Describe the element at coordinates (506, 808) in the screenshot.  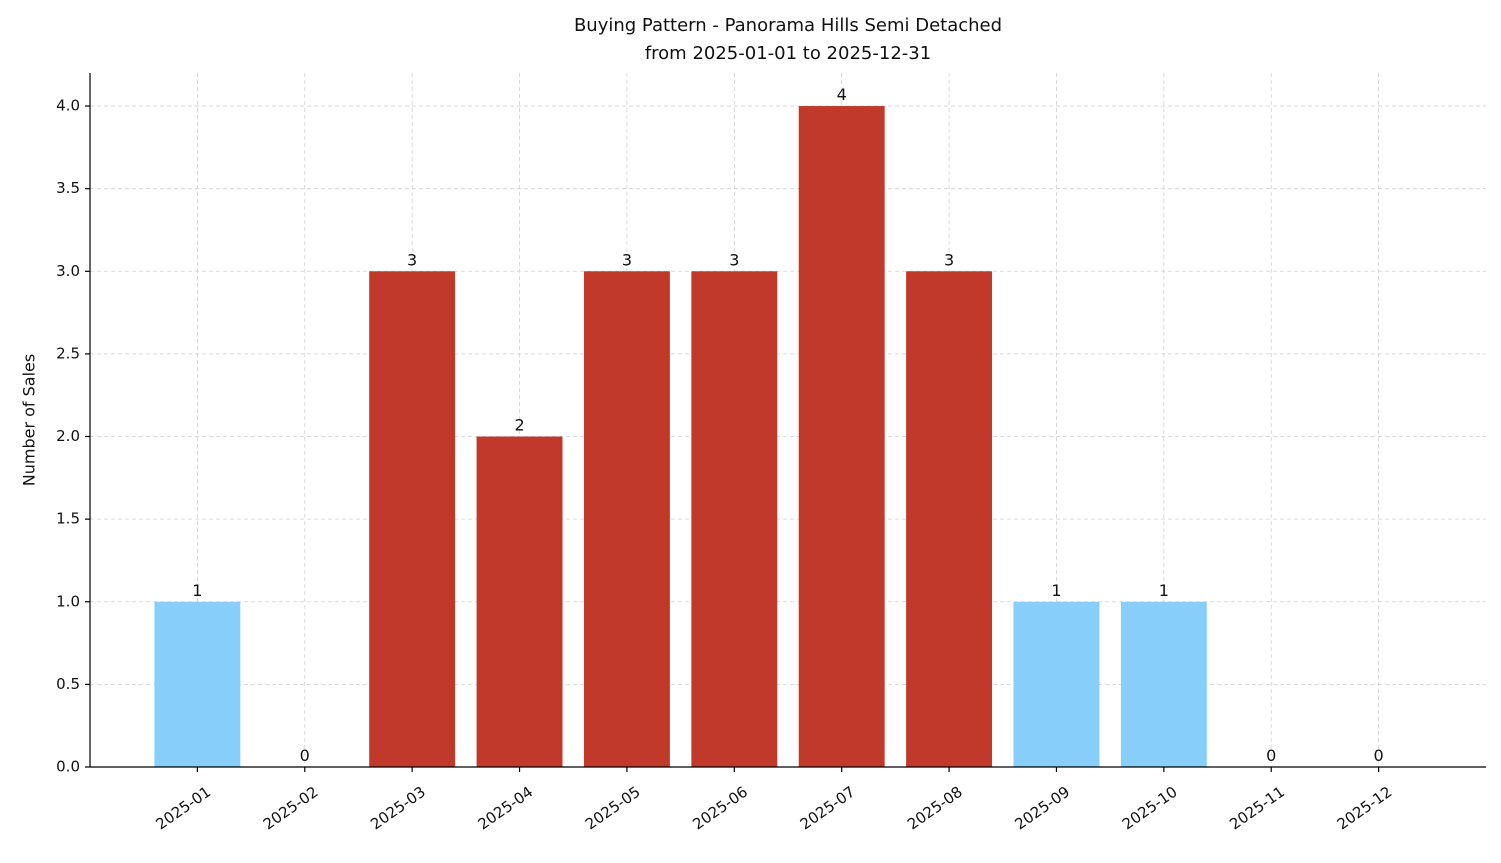
I see `x-tick-label: 2025-04` at that location.